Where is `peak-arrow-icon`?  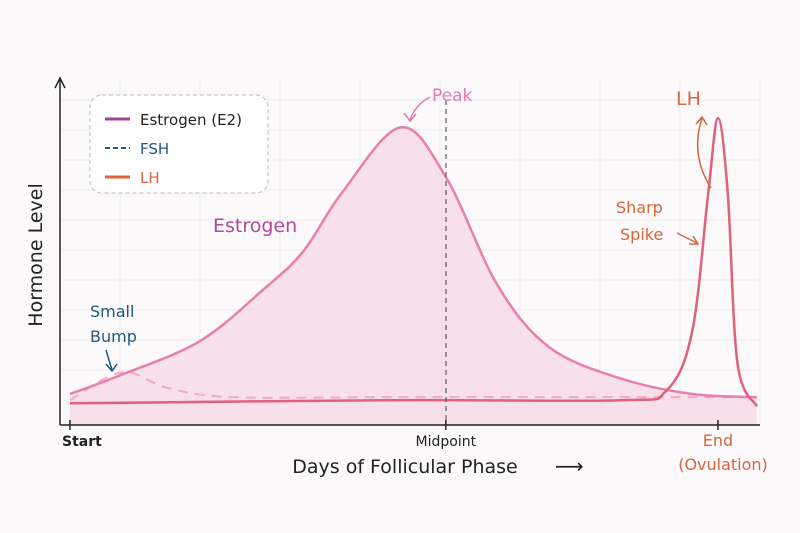
peak-arrow-icon is located at coordinates (417, 109).